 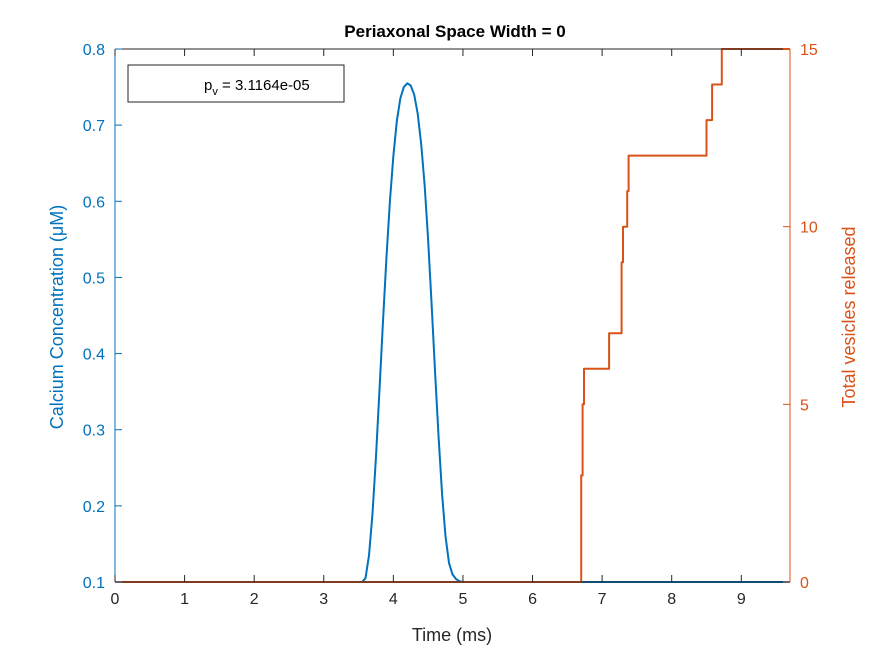 What do you see at coordinates (94, 278) in the screenshot?
I see `y-left-tick-label: 0.5` at bounding box center [94, 278].